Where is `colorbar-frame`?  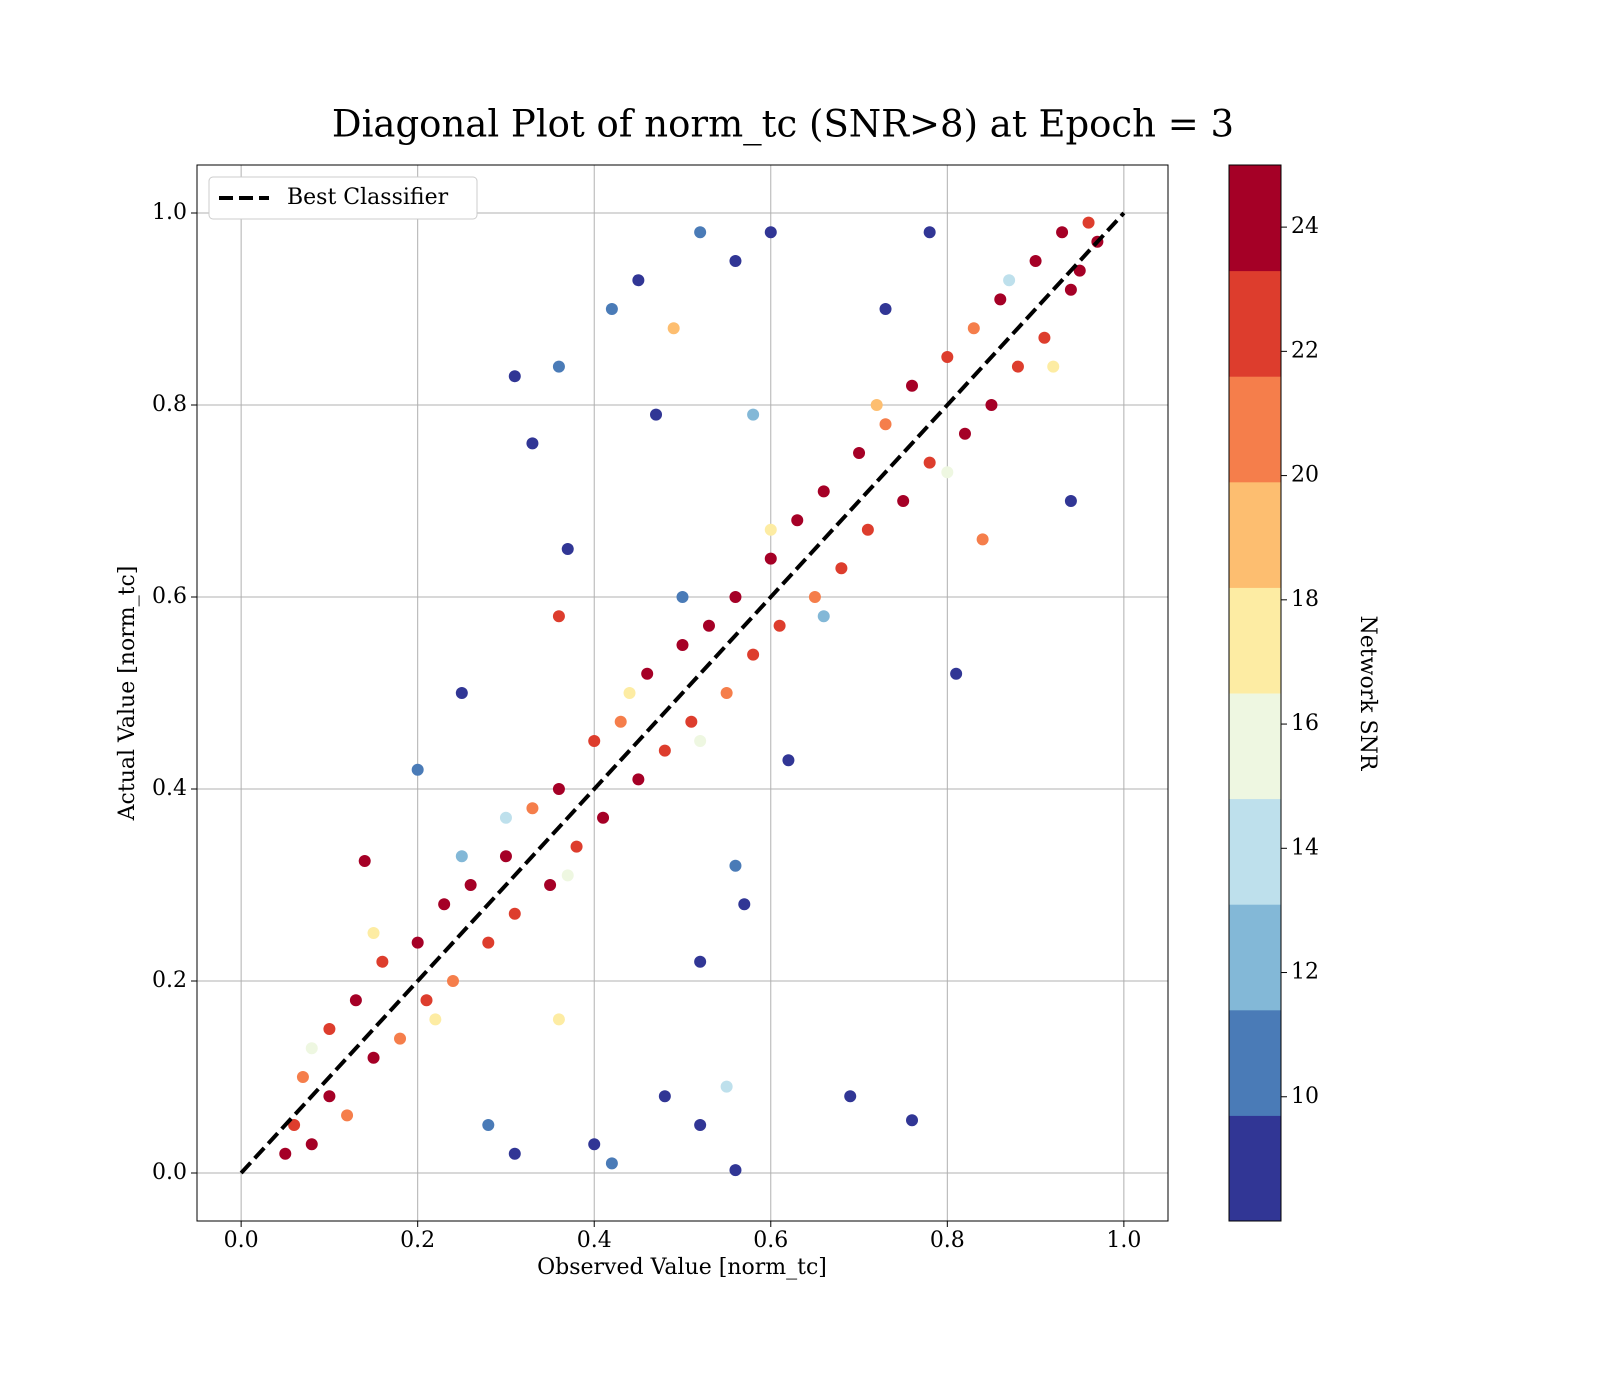
colorbar-frame is located at coordinates (1255, 693).